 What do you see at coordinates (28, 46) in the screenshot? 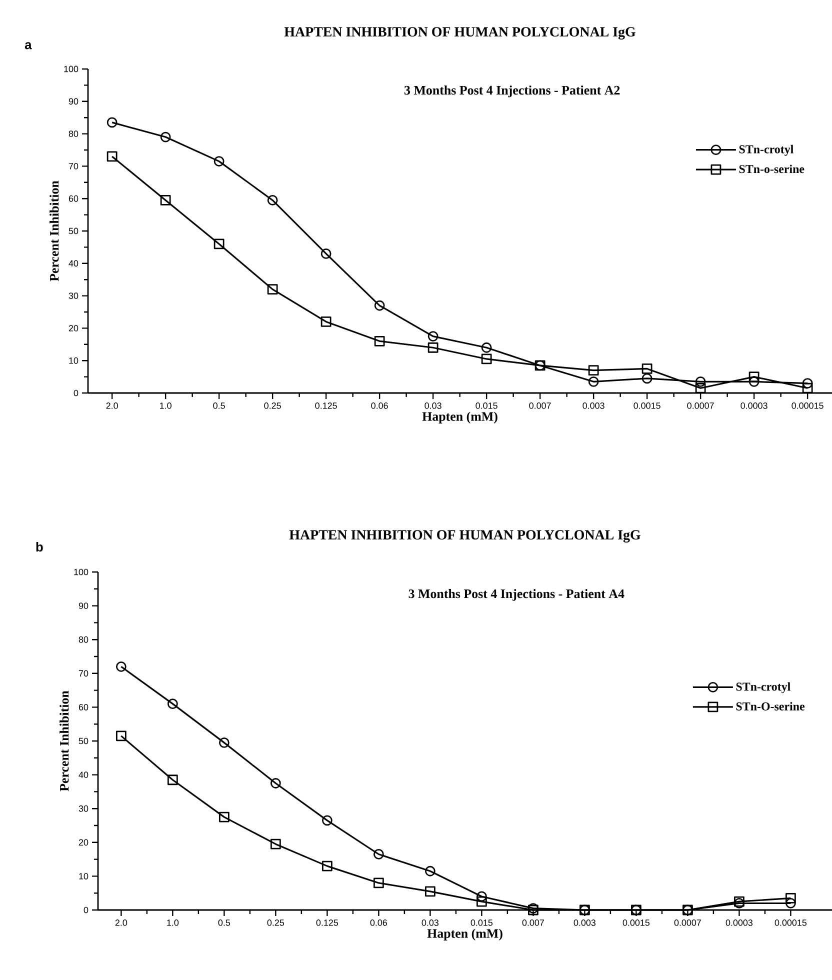
I see `text: a` at bounding box center [28, 46].